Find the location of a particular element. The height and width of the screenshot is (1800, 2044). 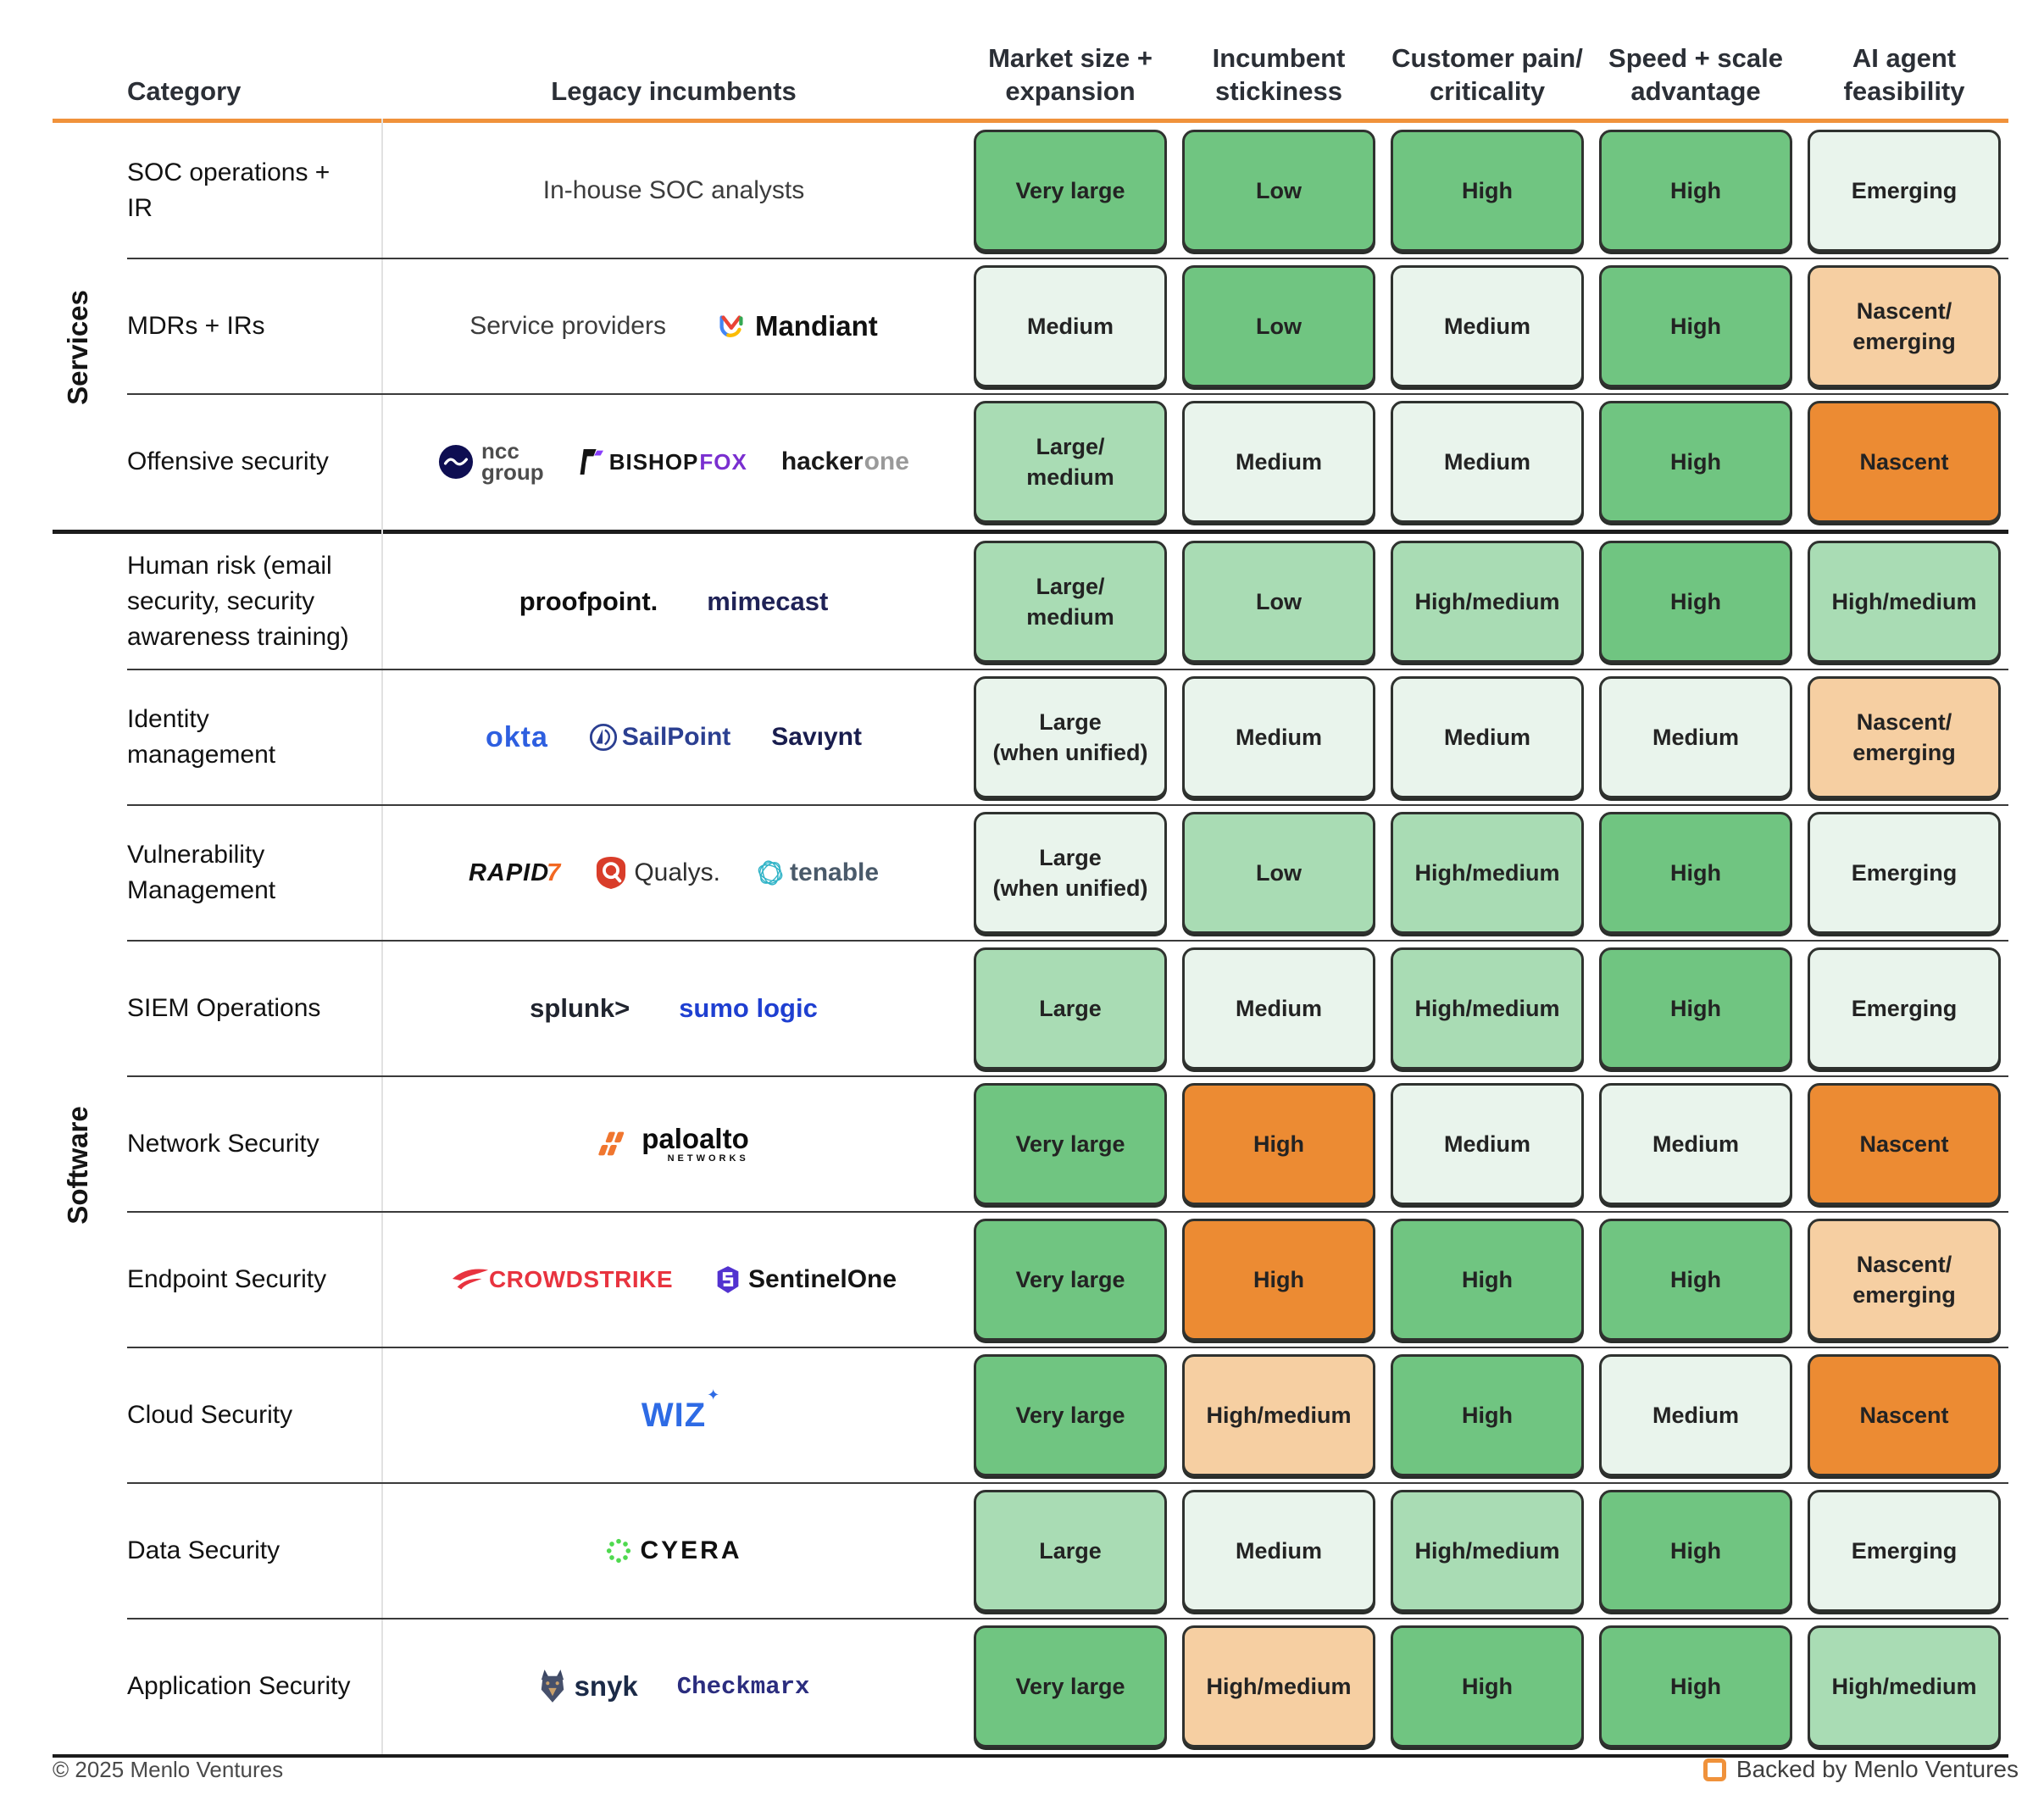

incumbents-cell: CYERA is located at coordinates (673, 1550).